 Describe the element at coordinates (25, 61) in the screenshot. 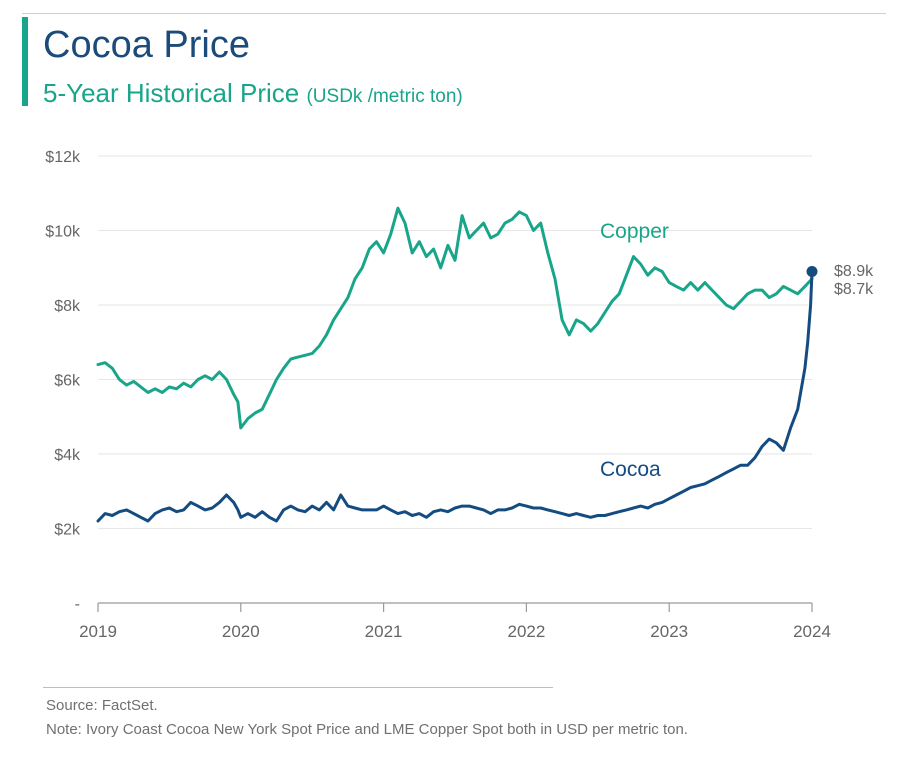

I see `title-accent-bar` at that location.